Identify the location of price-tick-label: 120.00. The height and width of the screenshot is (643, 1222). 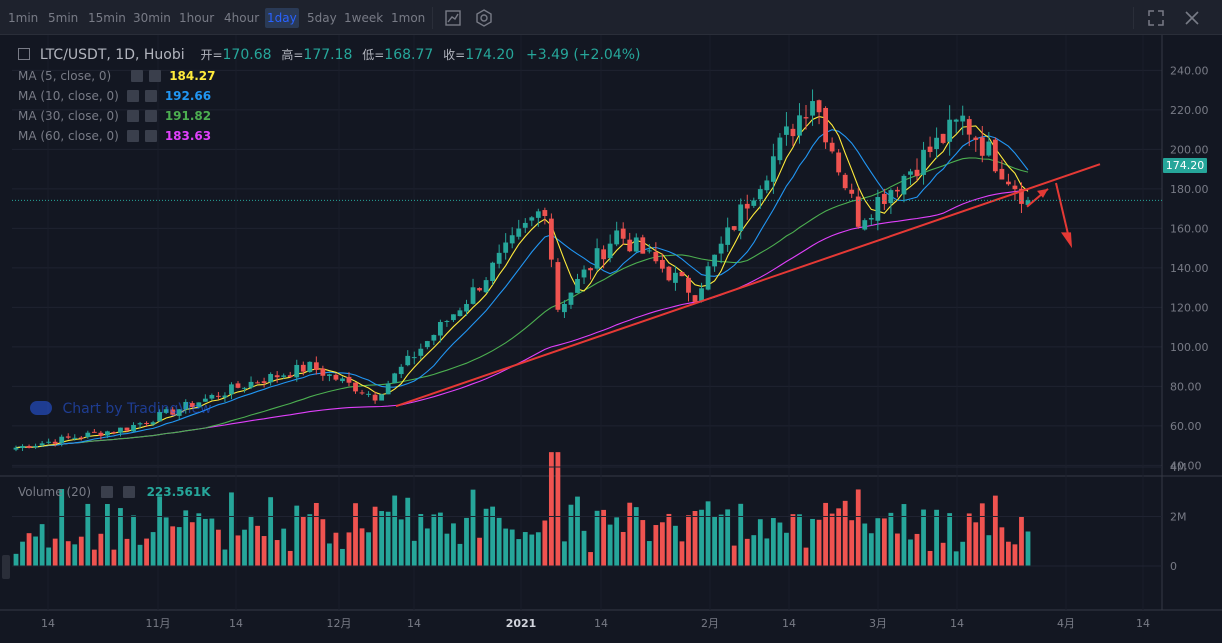
(1189, 307).